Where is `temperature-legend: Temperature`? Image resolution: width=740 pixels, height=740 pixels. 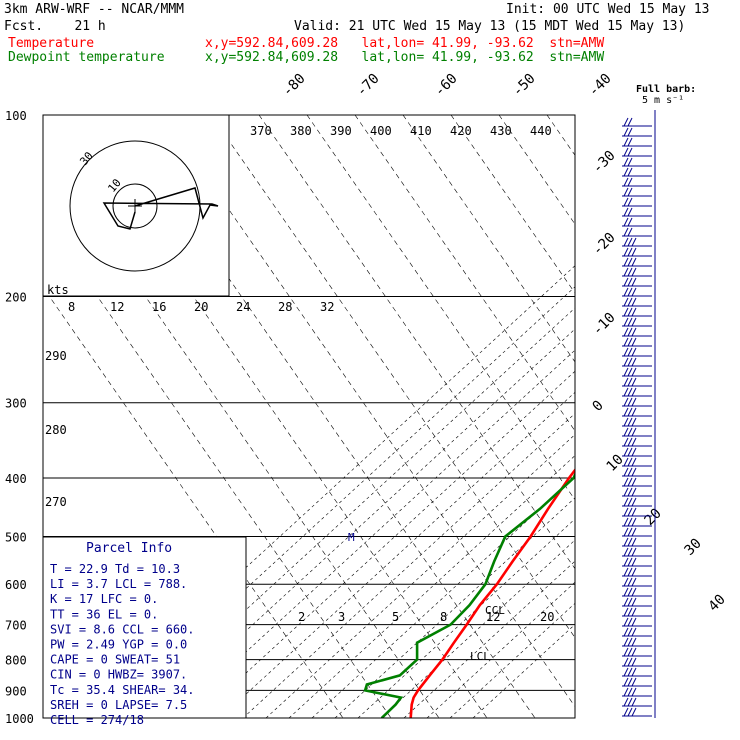 temperature-legend: Temperature is located at coordinates (51, 43).